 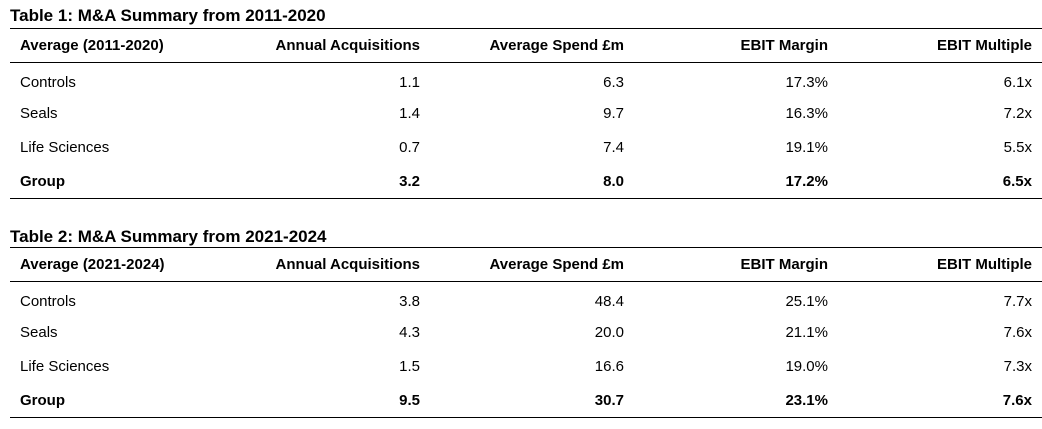 I want to click on cell-ebit-multiple: 6.5x, so click(x=941, y=181).